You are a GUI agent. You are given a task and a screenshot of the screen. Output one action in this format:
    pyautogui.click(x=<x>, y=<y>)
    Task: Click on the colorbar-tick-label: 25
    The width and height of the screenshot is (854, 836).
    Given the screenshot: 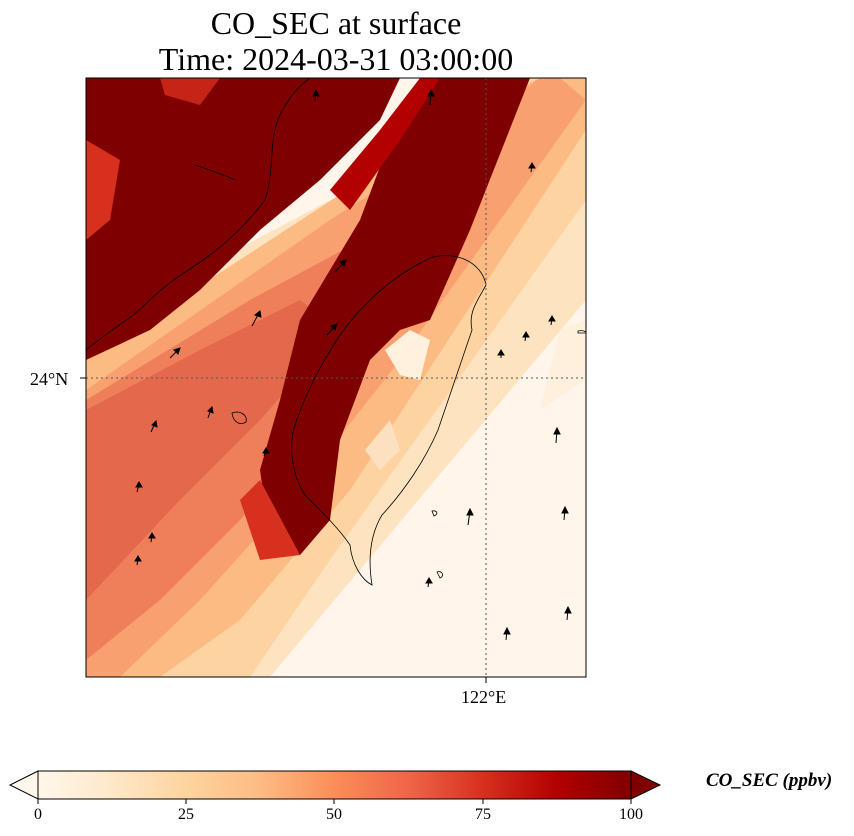 What is the action you would take?
    pyautogui.click(x=186, y=814)
    